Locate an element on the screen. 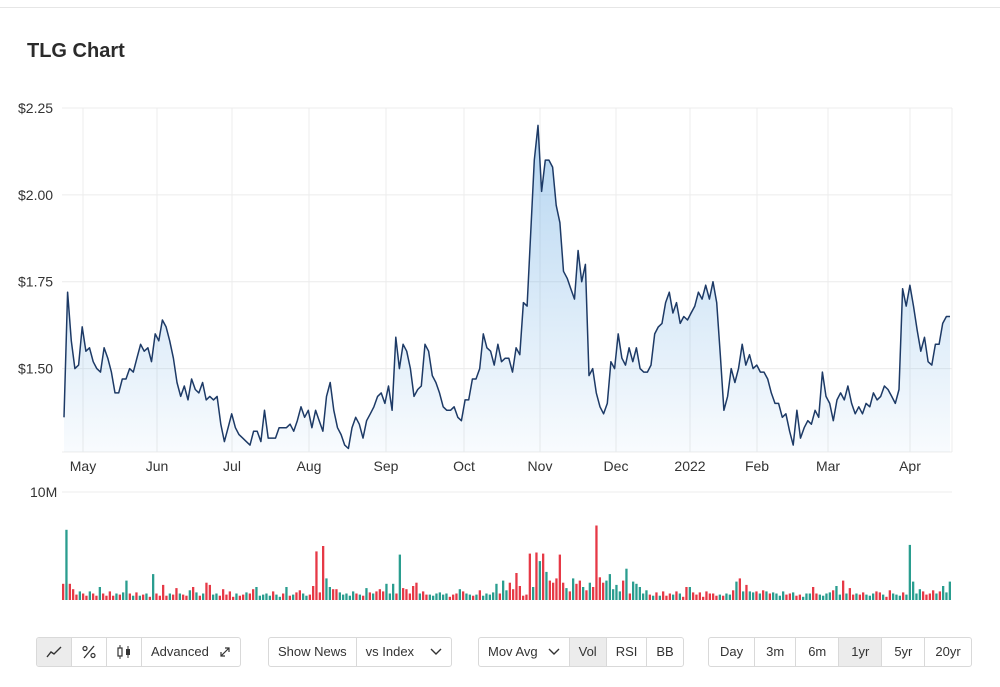  show-news-button: Show News is located at coordinates (313, 652).